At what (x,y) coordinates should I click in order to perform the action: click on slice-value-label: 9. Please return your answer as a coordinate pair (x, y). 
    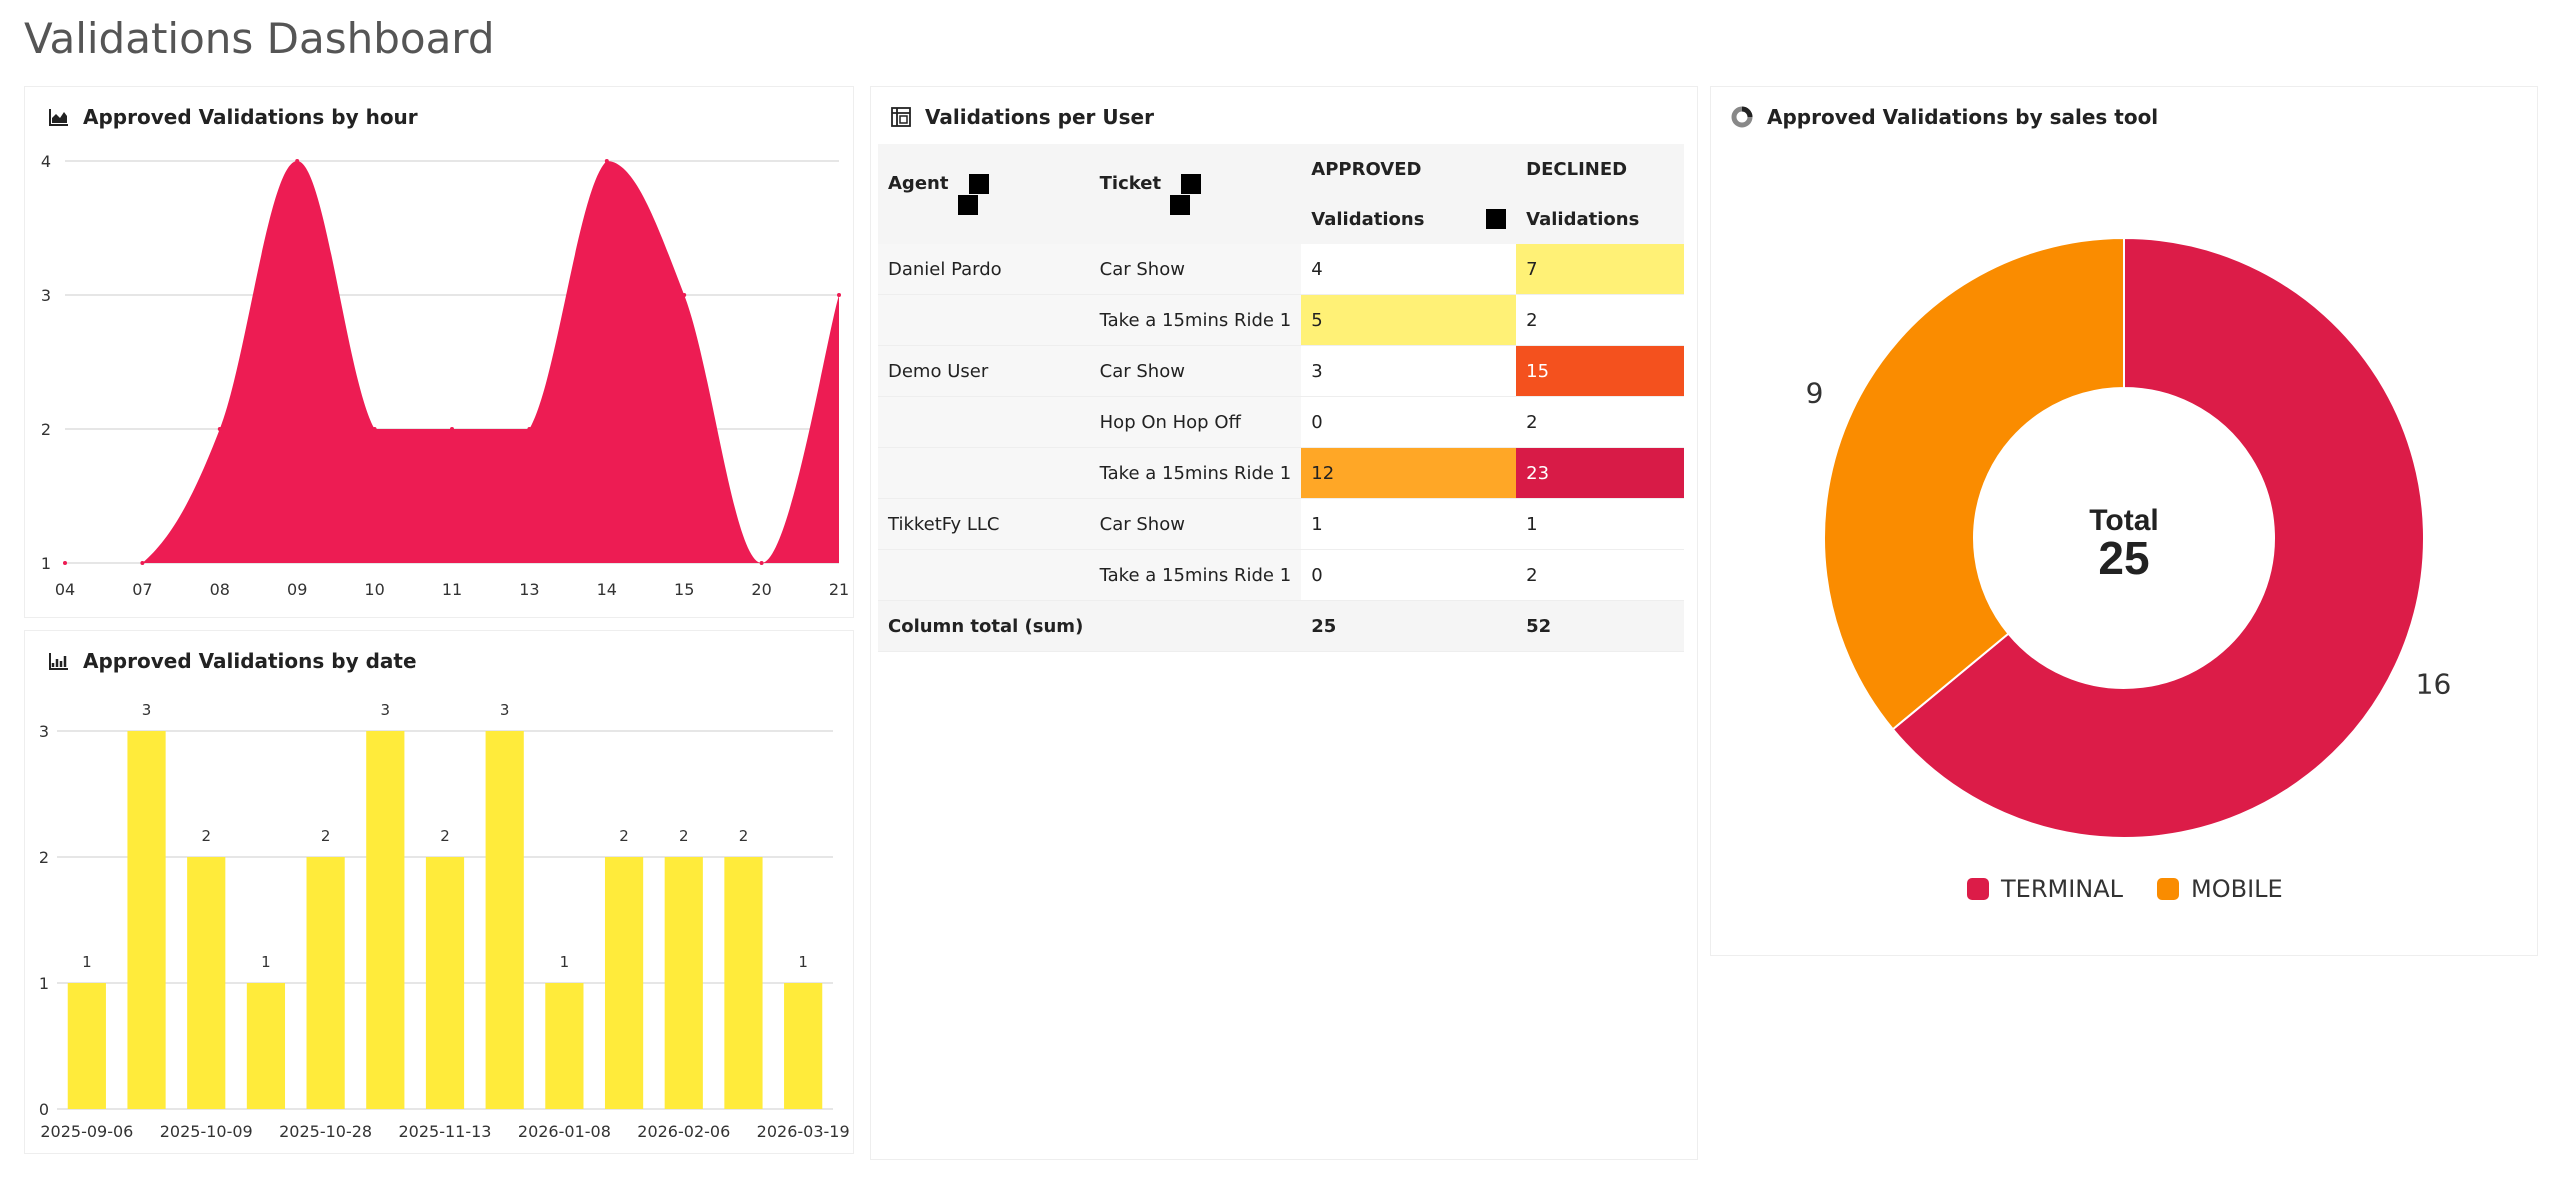
    Looking at the image, I should click on (1815, 392).